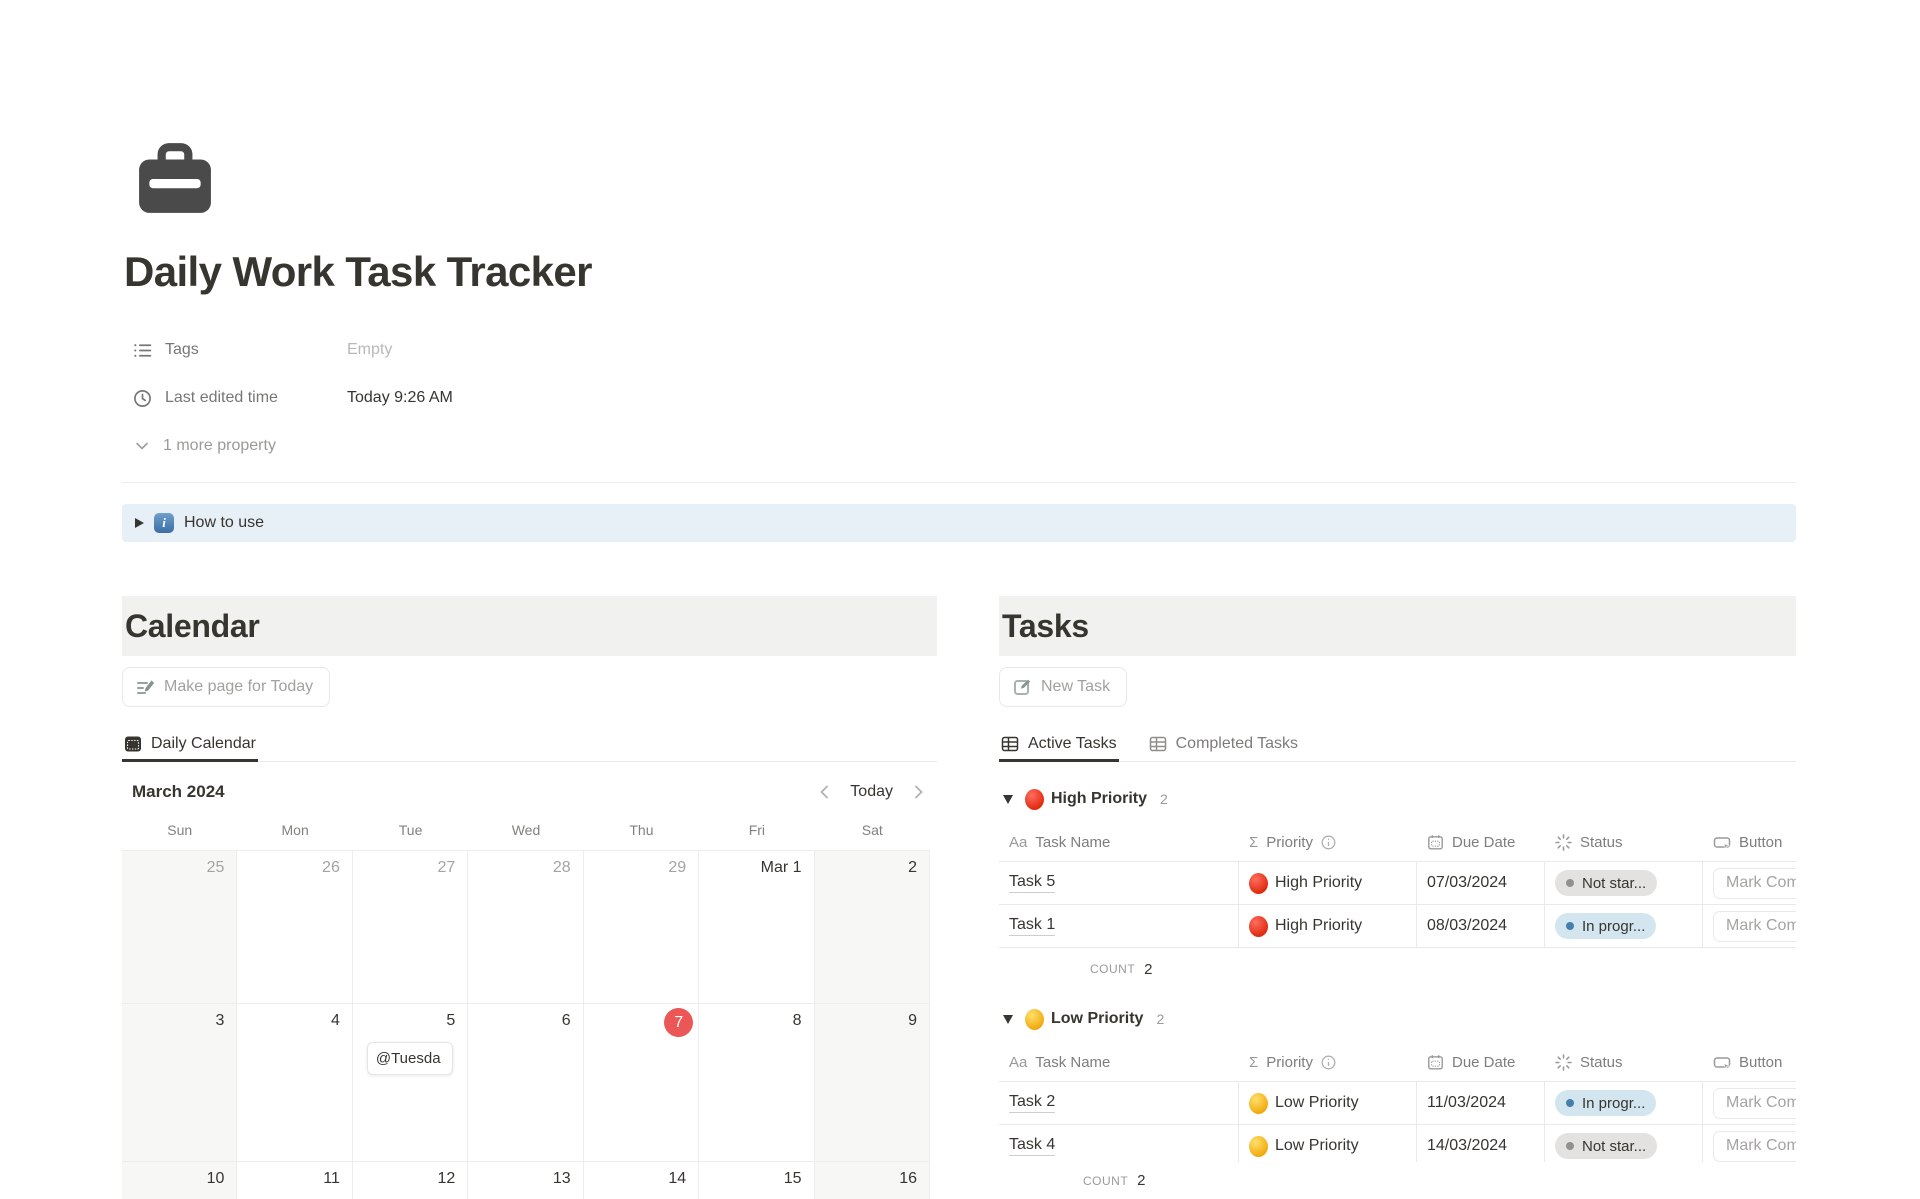 This screenshot has width=1920, height=1199. Describe the element at coordinates (215, 1178) in the screenshot. I see `day-number: 10` at that location.